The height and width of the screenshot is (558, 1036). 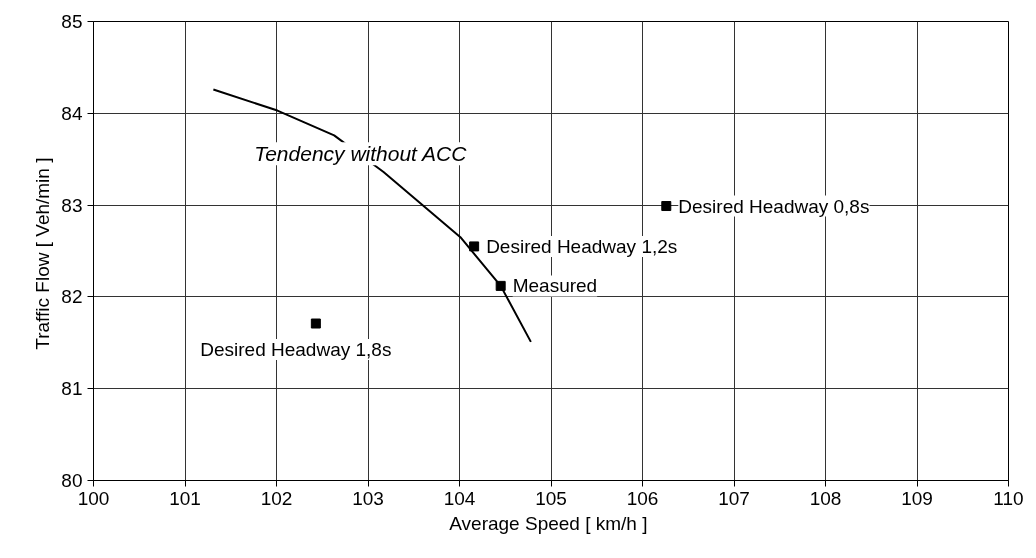 What do you see at coordinates (72, 297) in the screenshot?
I see `y-tick-label: 82` at bounding box center [72, 297].